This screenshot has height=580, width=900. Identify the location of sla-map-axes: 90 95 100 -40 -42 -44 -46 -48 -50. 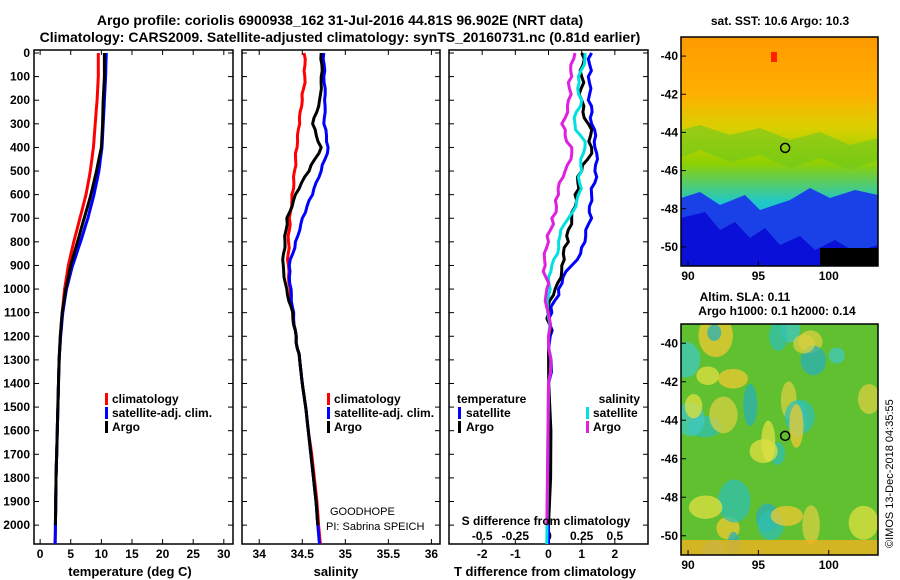
(750, 454).